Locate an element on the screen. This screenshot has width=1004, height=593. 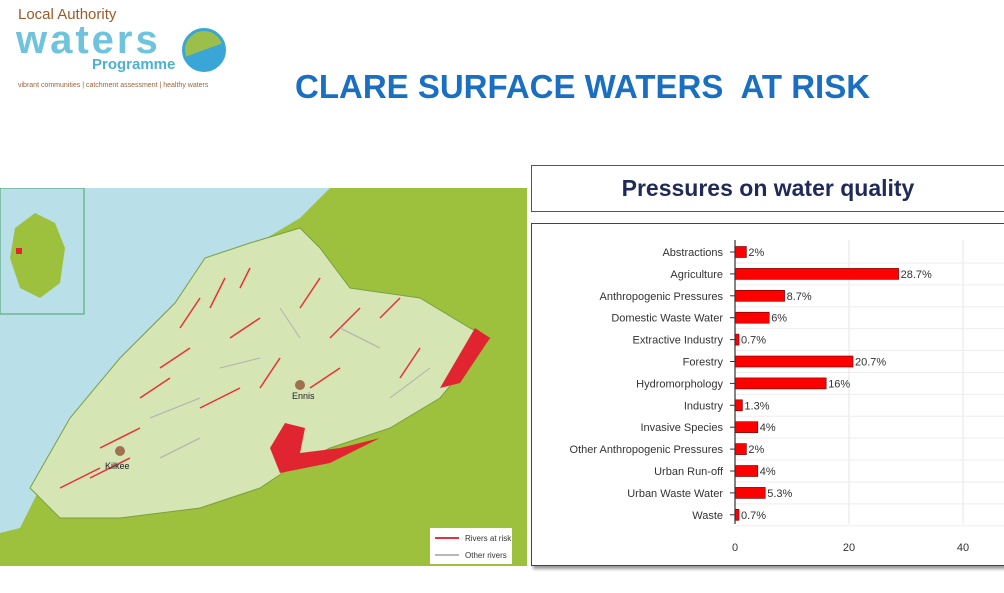
data-label: 6% is located at coordinates (779, 319).